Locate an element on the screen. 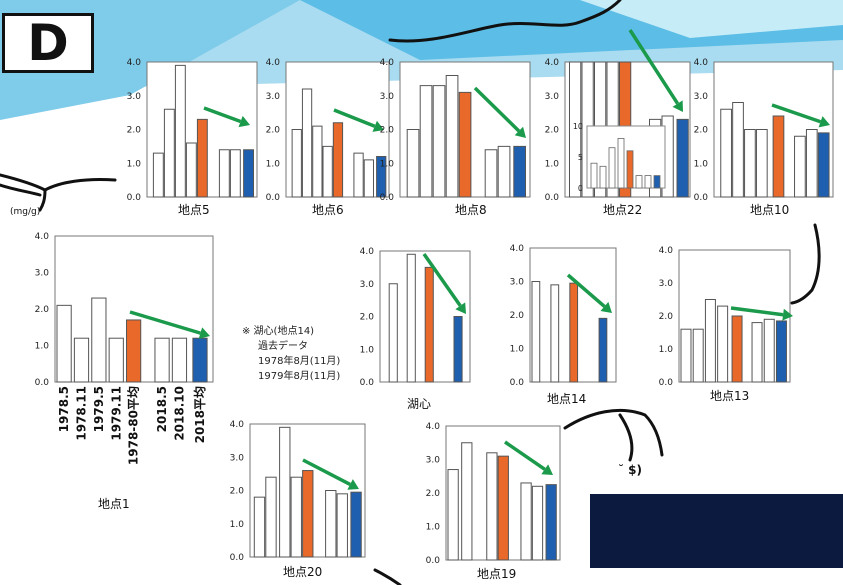  inset-y-tick-label: 10 is located at coordinates (578, 126).